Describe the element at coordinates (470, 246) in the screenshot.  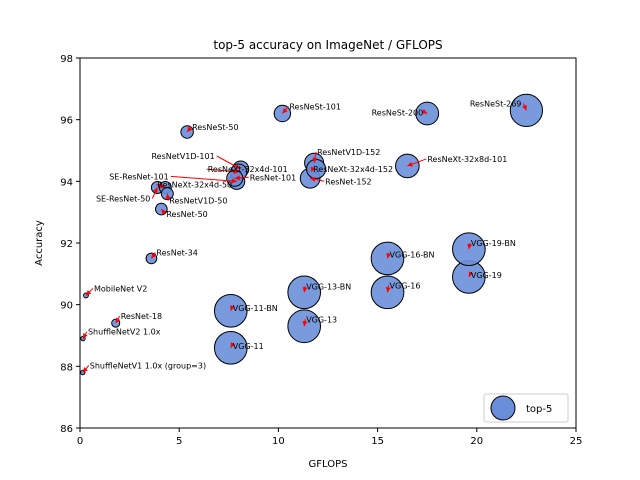
I see `annotation-arrow-vgg-19-bn` at that location.